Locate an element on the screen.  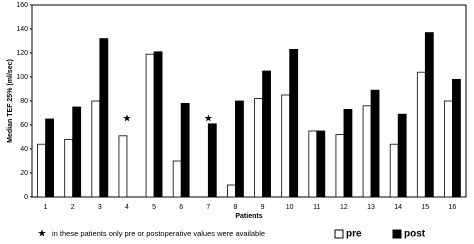
y-tick-label: 140 is located at coordinates (22, 29).